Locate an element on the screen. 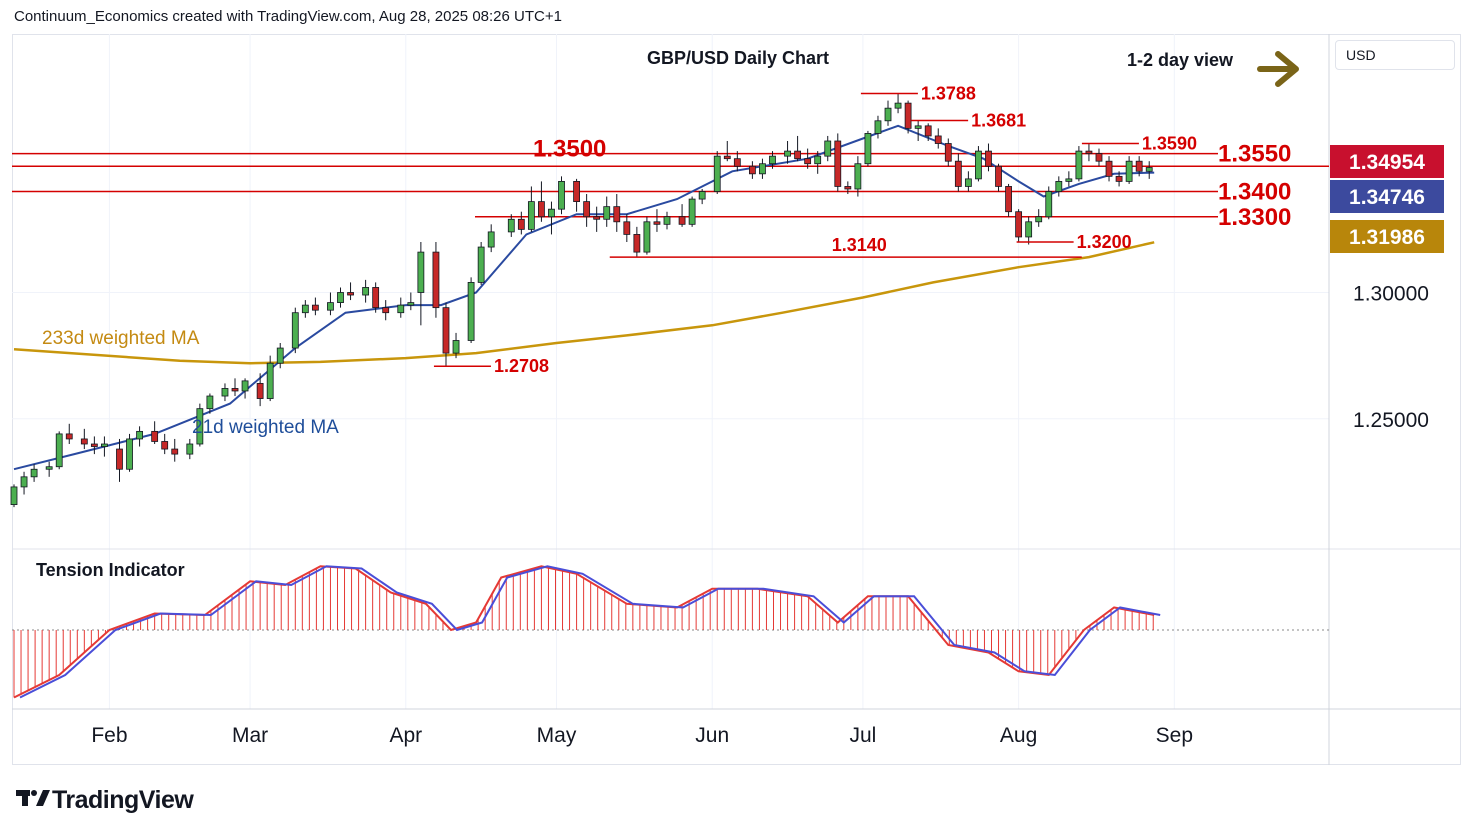 The width and height of the screenshot is (1474, 840). tradingview-mark-icon is located at coordinates (34, 800).